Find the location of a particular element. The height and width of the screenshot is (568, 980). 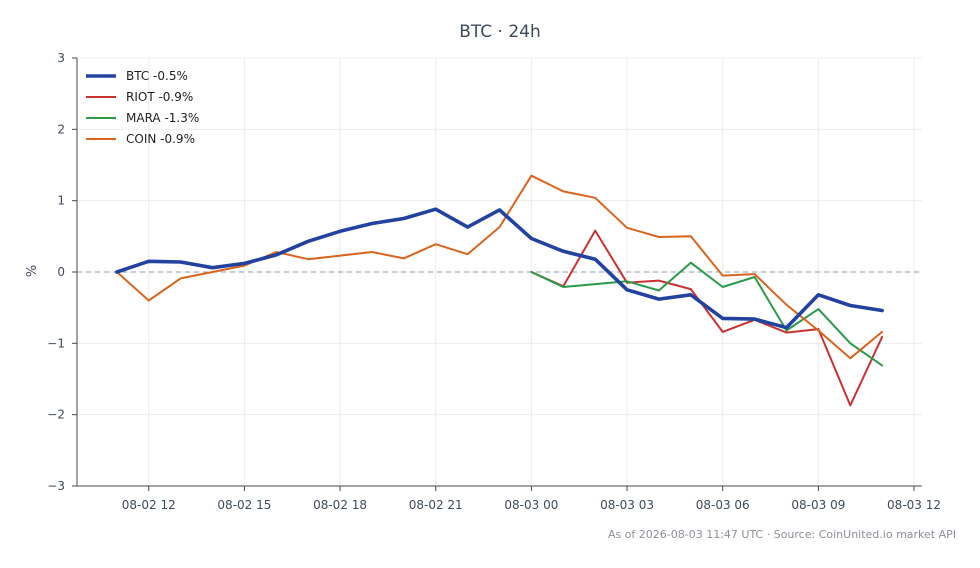

y-tick-label: 0 is located at coordinates (61, 272).